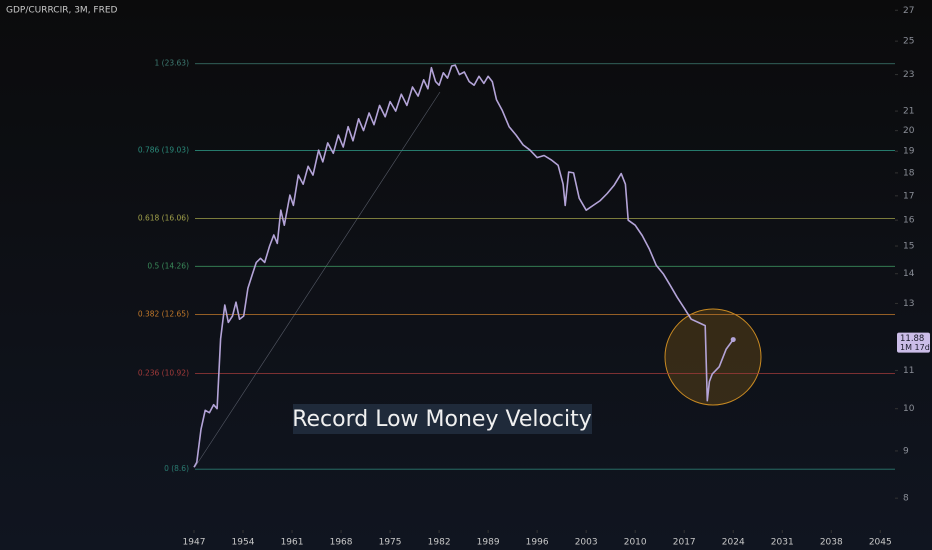 The width and height of the screenshot is (932, 550). What do you see at coordinates (908, 112) in the screenshot?
I see `y-tick-label: 21` at bounding box center [908, 112].